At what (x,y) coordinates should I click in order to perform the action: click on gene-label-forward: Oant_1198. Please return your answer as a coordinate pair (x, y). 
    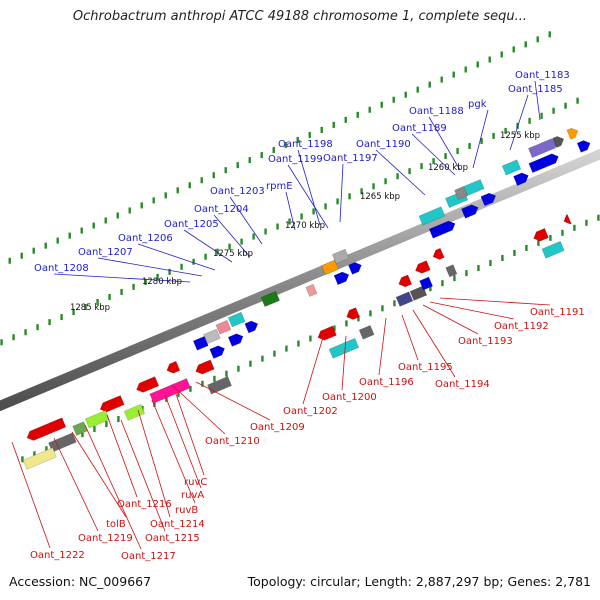
    Looking at the image, I should click on (305, 144).